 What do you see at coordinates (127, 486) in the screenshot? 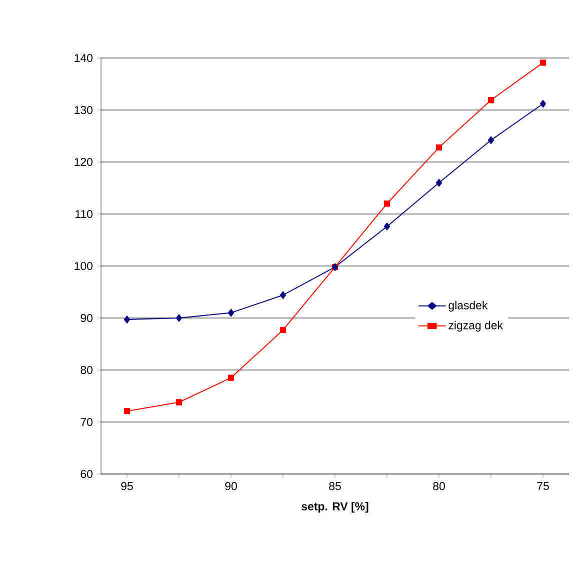
I see `x-tick-label: 95` at bounding box center [127, 486].